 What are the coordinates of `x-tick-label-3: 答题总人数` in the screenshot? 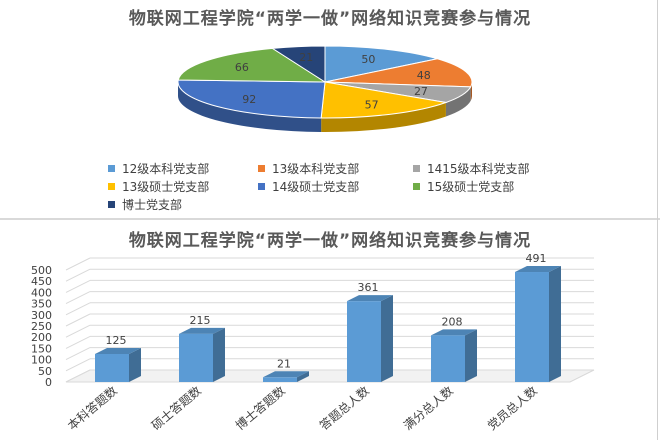 It's located at (344, 408).